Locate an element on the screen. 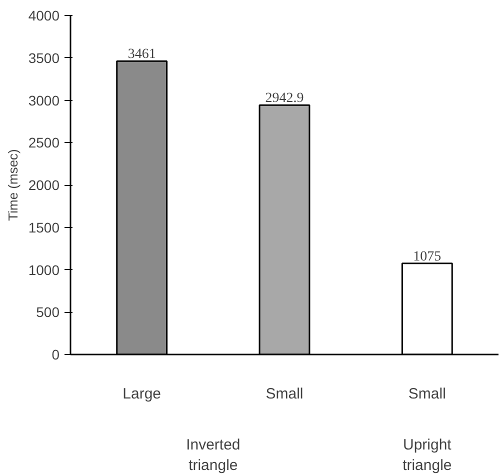  y-tick-label: 4000 is located at coordinates (44, 16).